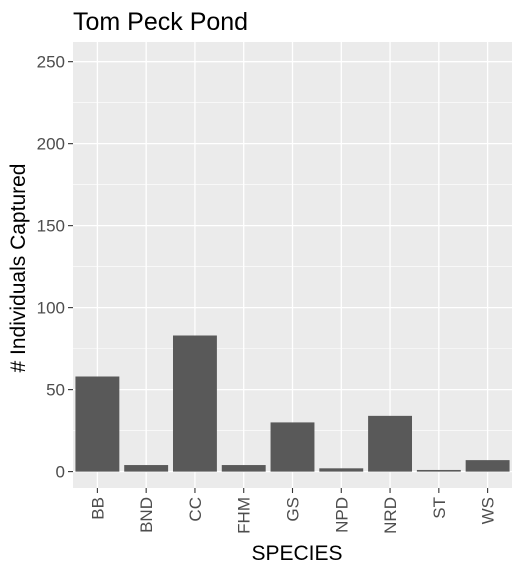  What do you see at coordinates (97, 508) in the screenshot?
I see `x-tick-label: BB` at bounding box center [97, 508].